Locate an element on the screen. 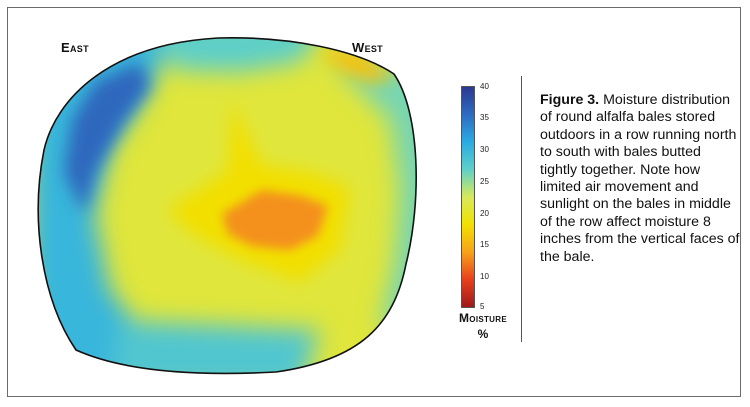 The height and width of the screenshot is (407, 750). region-west-top-tip is located at coordinates (356, 65).